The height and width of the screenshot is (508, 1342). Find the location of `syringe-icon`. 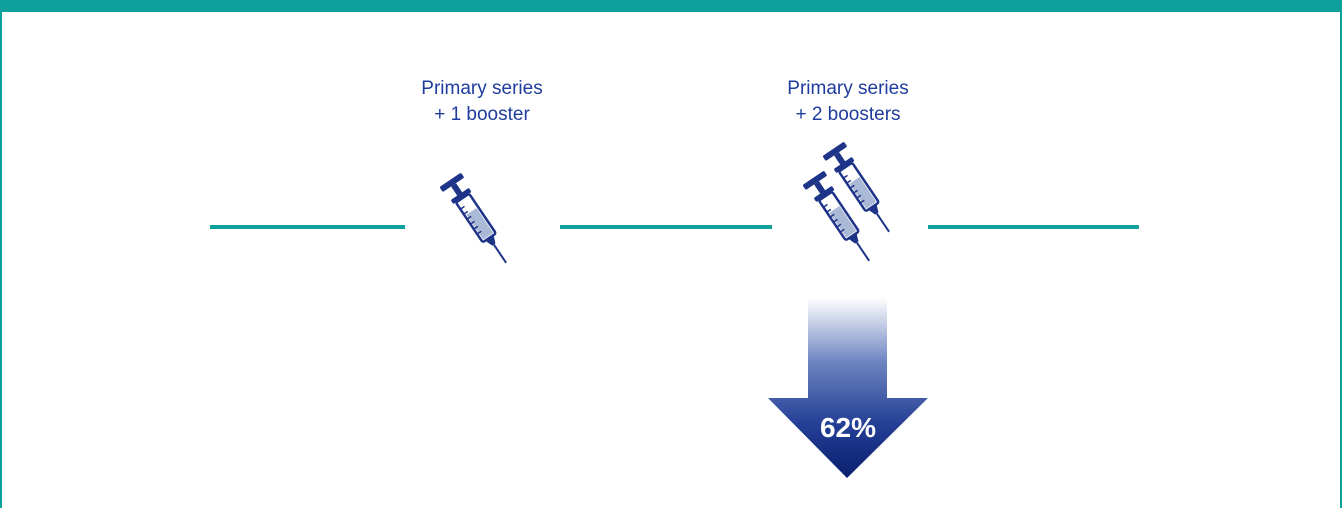

syringe-icon is located at coordinates (478, 221).